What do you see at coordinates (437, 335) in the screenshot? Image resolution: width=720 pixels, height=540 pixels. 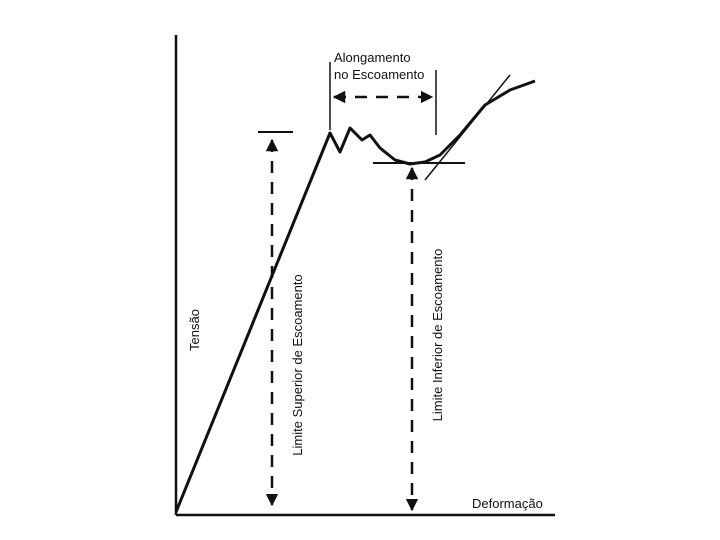 I see `lower-yield-label: Limite Inferior de Escoamento` at bounding box center [437, 335].